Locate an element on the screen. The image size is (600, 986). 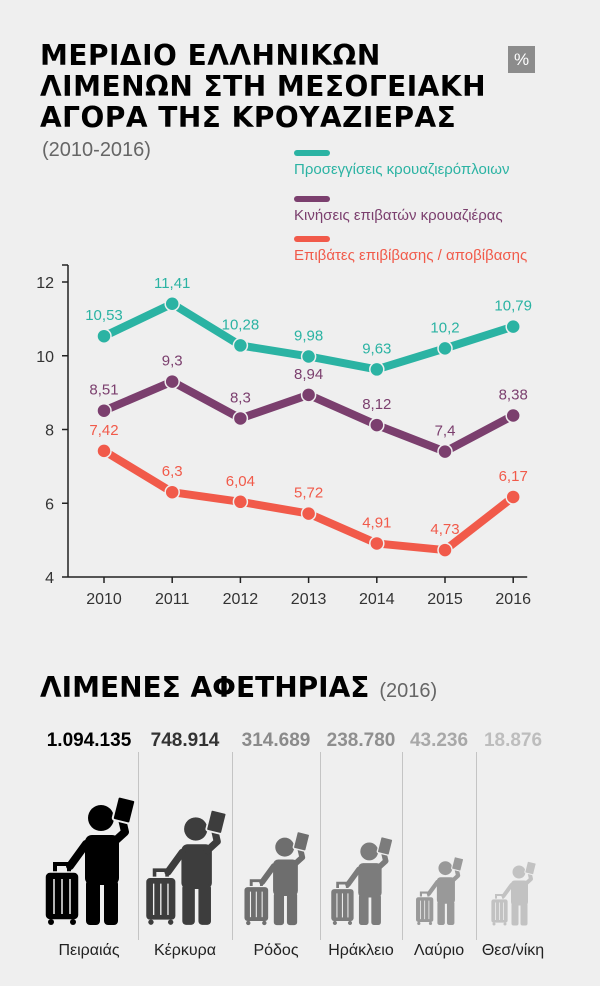
port-count: 18.876 is located at coordinates (513, 740).